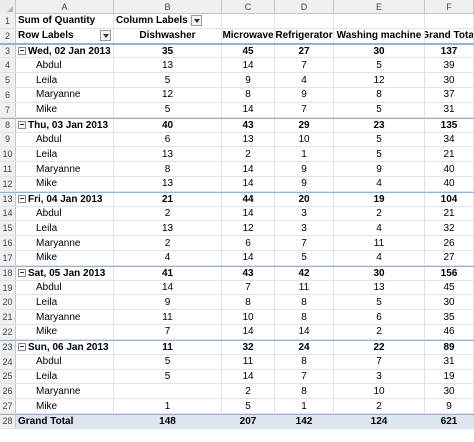  What do you see at coordinates (379, 421) in the screenshot?
I see `value-cell: 124` at bounding box center [379, 421].